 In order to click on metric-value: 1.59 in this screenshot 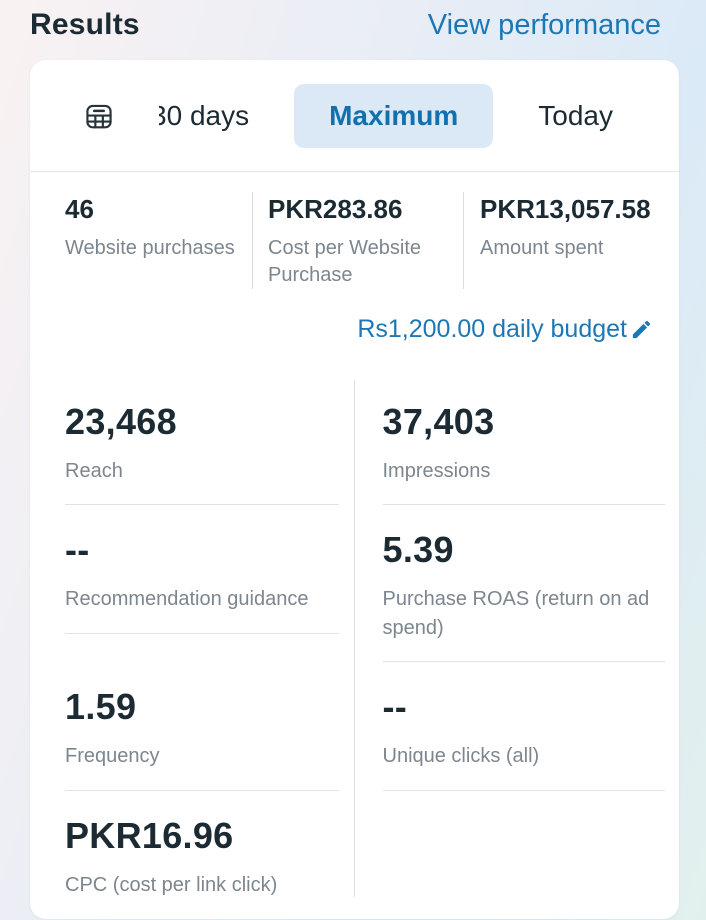, I will do `click(101, 707)`.